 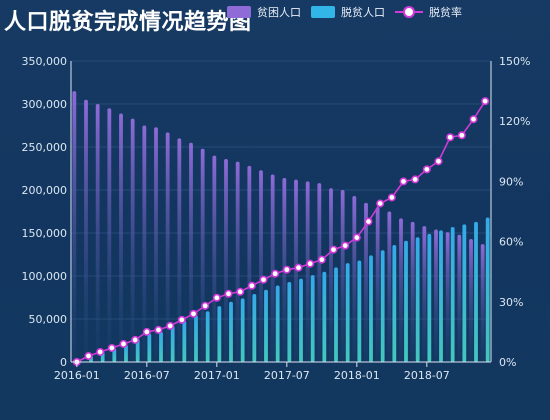 I want to click on y-right-tick-label: 0%, so click(x=507, y=362).